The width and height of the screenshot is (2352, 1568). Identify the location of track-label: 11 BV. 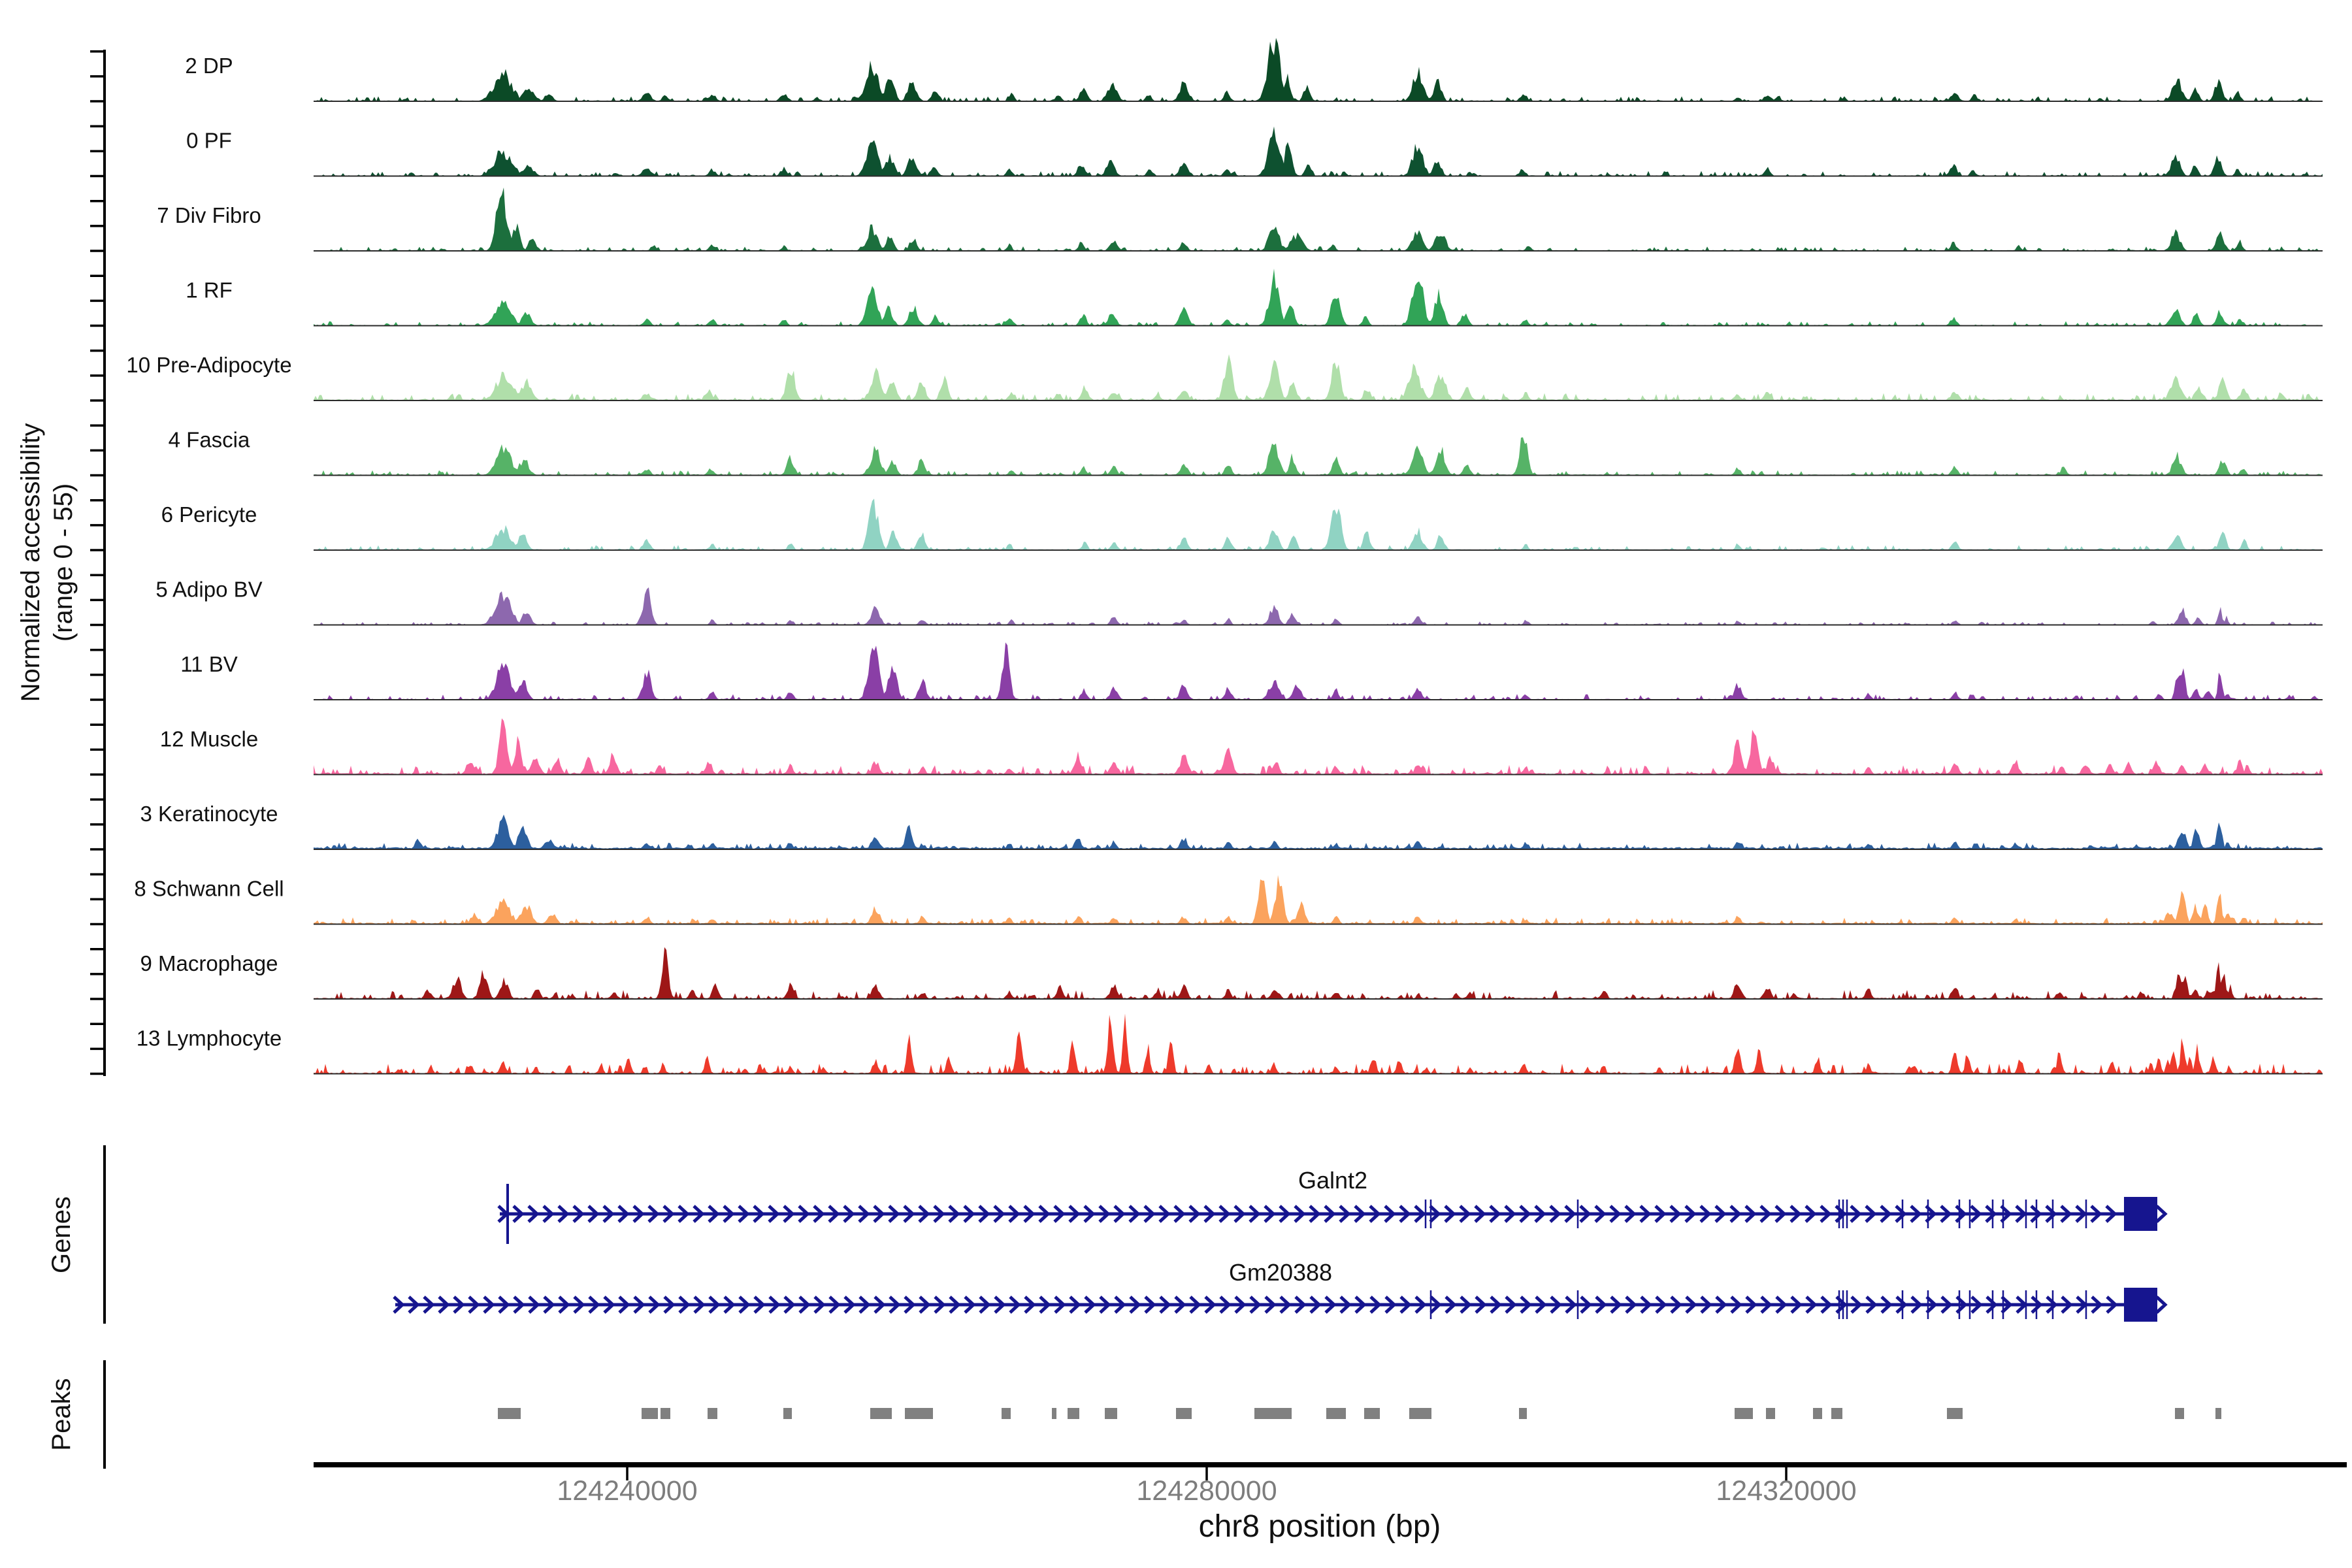
(208, 664).